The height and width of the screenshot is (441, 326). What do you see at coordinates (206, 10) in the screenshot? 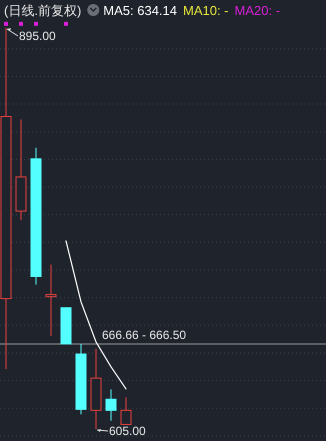
I see `legend-label: MA10: -` at bounding box center [206, 10].